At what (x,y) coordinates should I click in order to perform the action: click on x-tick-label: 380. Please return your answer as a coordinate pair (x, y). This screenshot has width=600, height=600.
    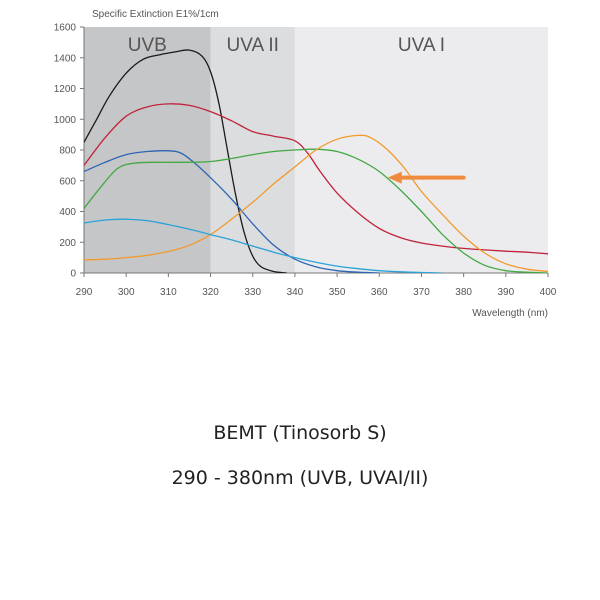
    Looking at the image, I should click on (463, 292).